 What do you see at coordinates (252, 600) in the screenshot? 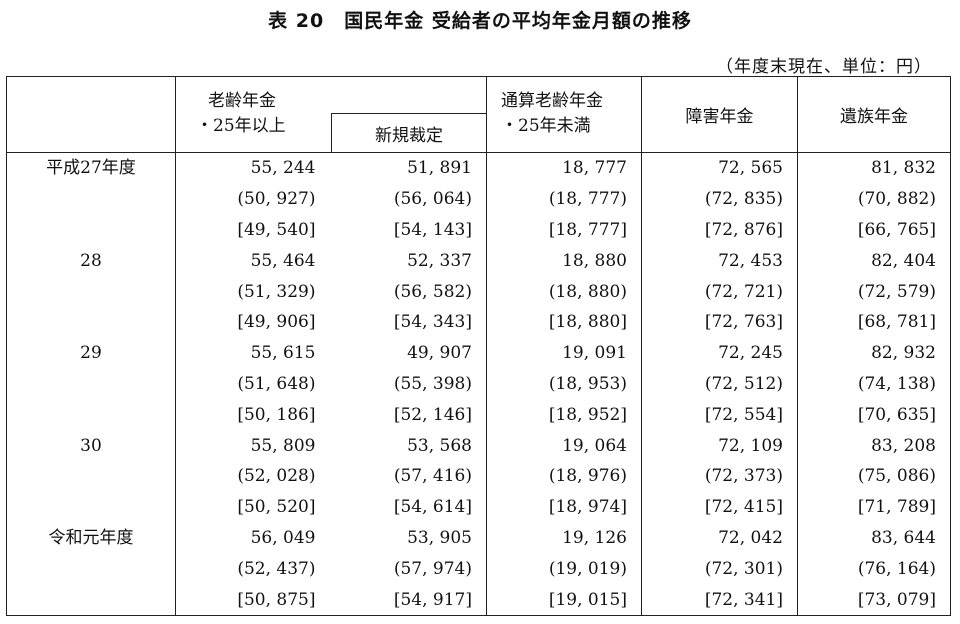
I see `row-value-col1: [50, 875]` at bounding box center [252, 600].